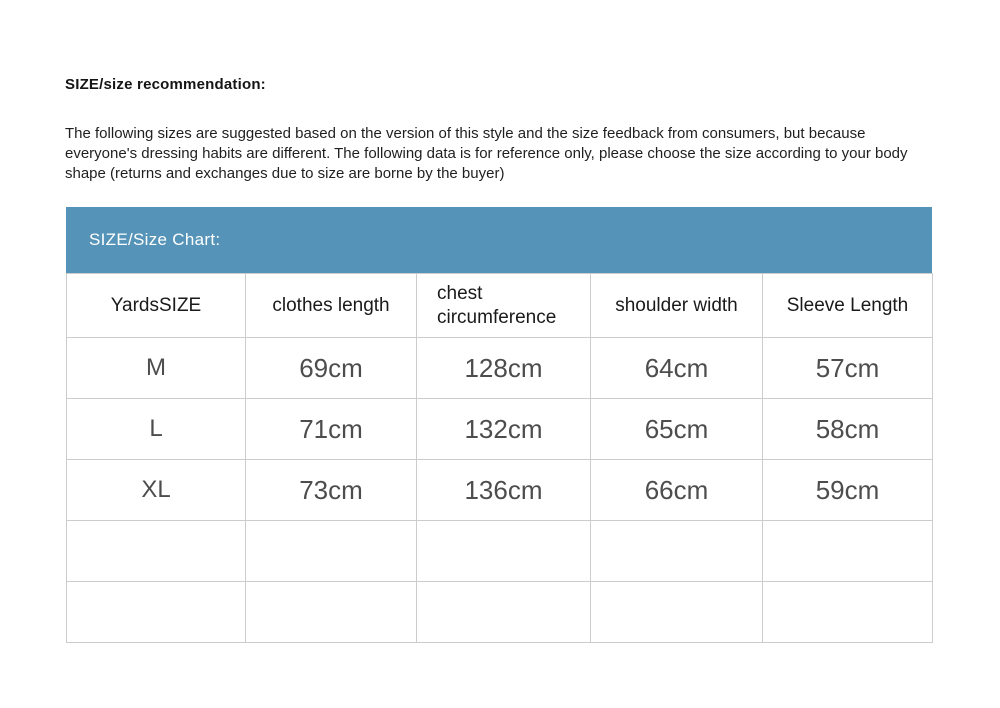 The height and width of the screenshot is (708, 1000). Describe the element at coordinates (503, 368) in the screenshot. I see `cell-chest-circumference: 128cm` at that location.